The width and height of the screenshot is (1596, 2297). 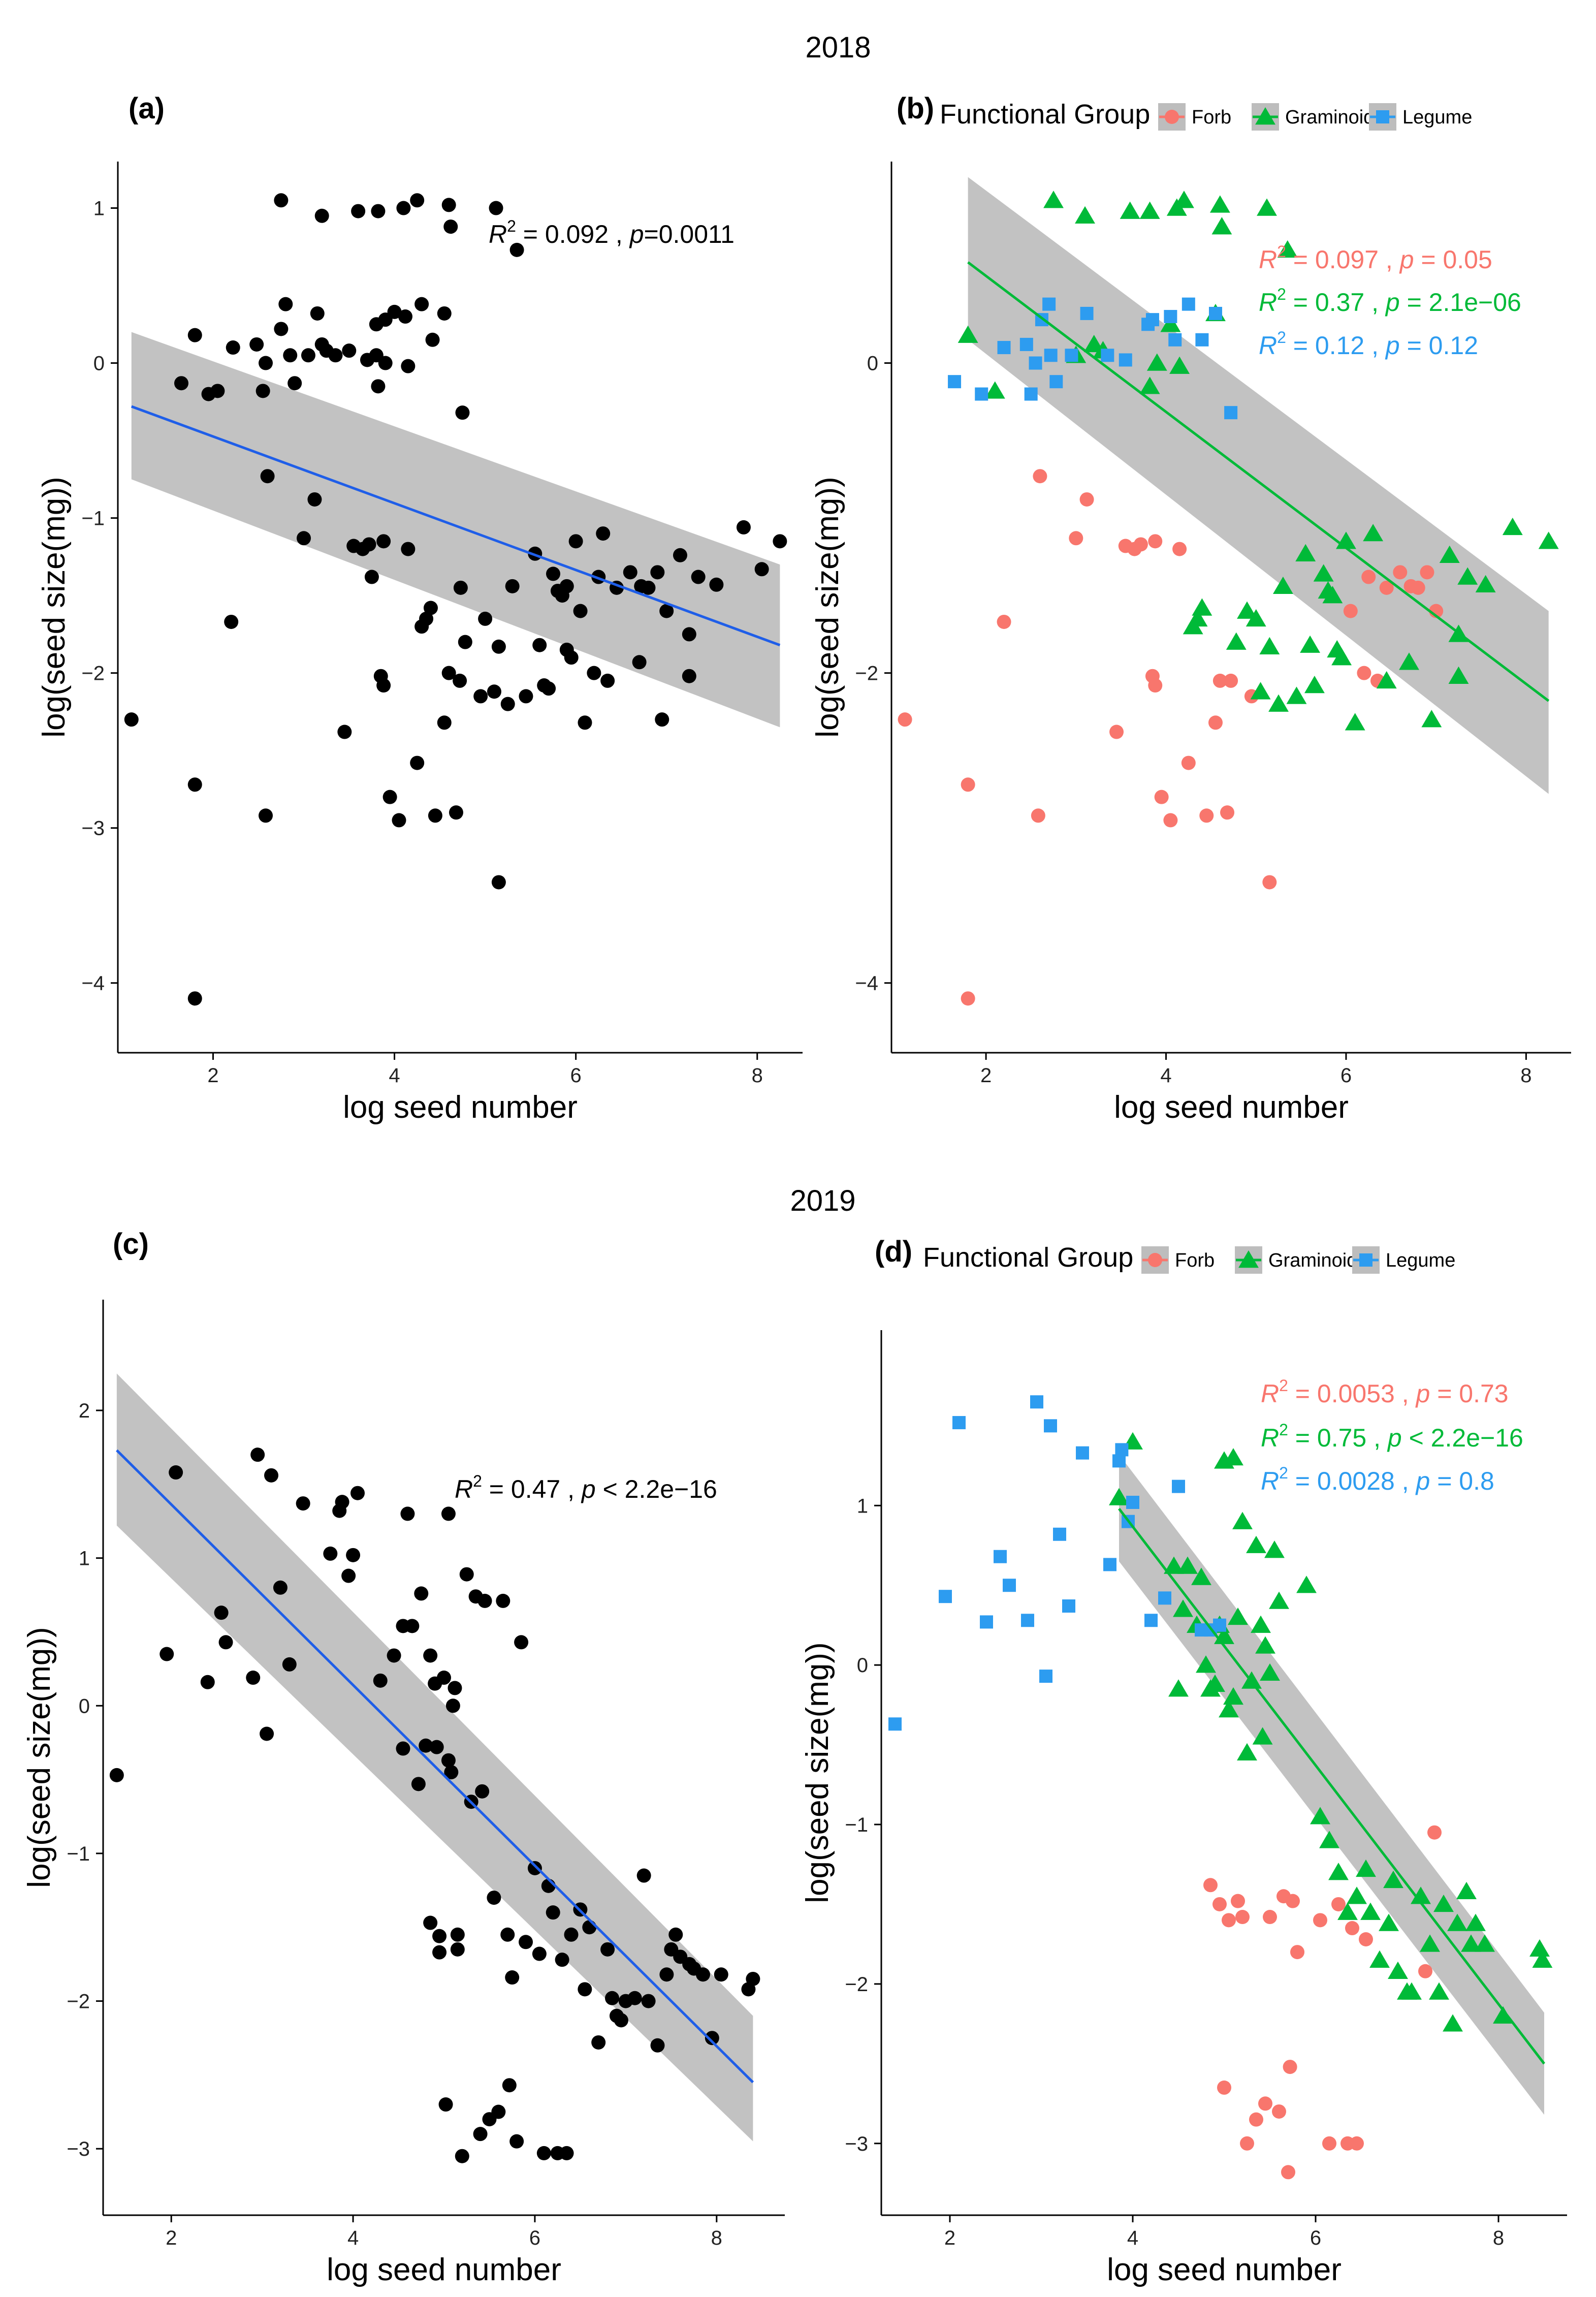 What do you see at coordinates (85, 1411) in the screenshot?
I see `y-tick-label: 2` at bounding box center [85, 1411].